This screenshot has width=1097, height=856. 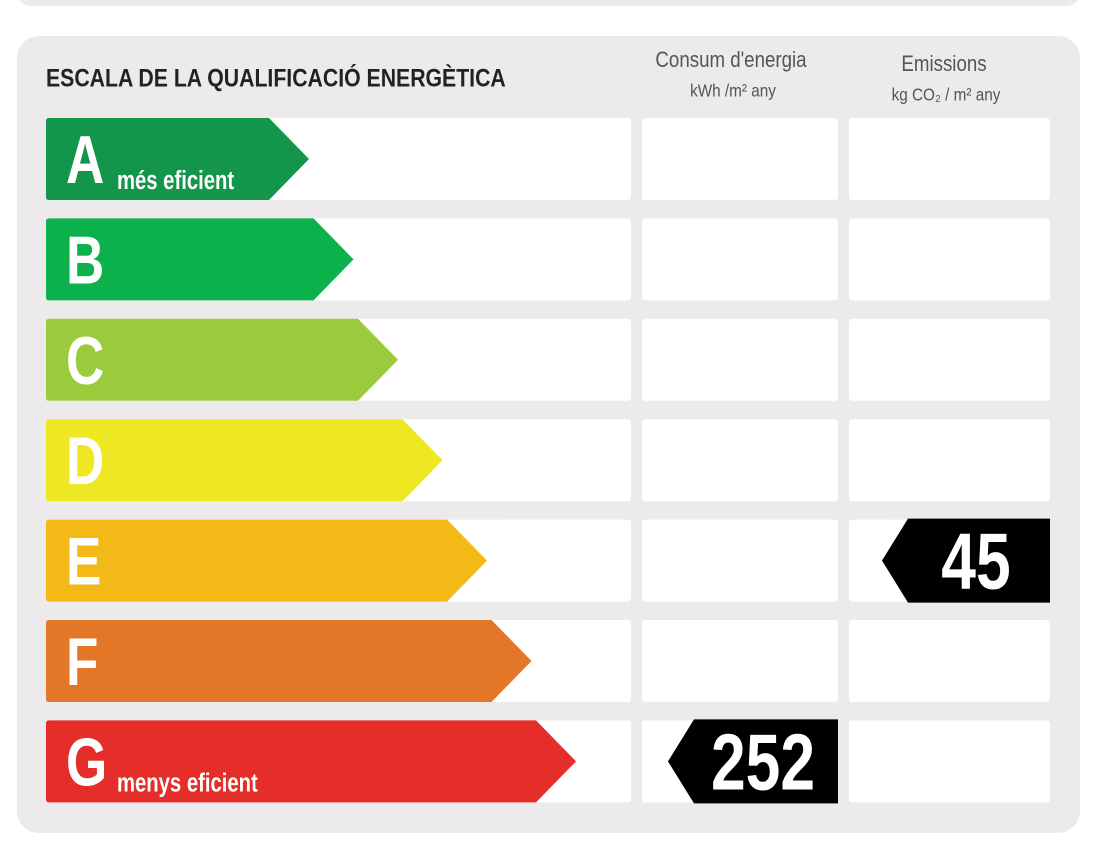 What do you see at coordinates (548, 3) in the screenshot?
I see `previous-panel` at bounding box center [548, 3].